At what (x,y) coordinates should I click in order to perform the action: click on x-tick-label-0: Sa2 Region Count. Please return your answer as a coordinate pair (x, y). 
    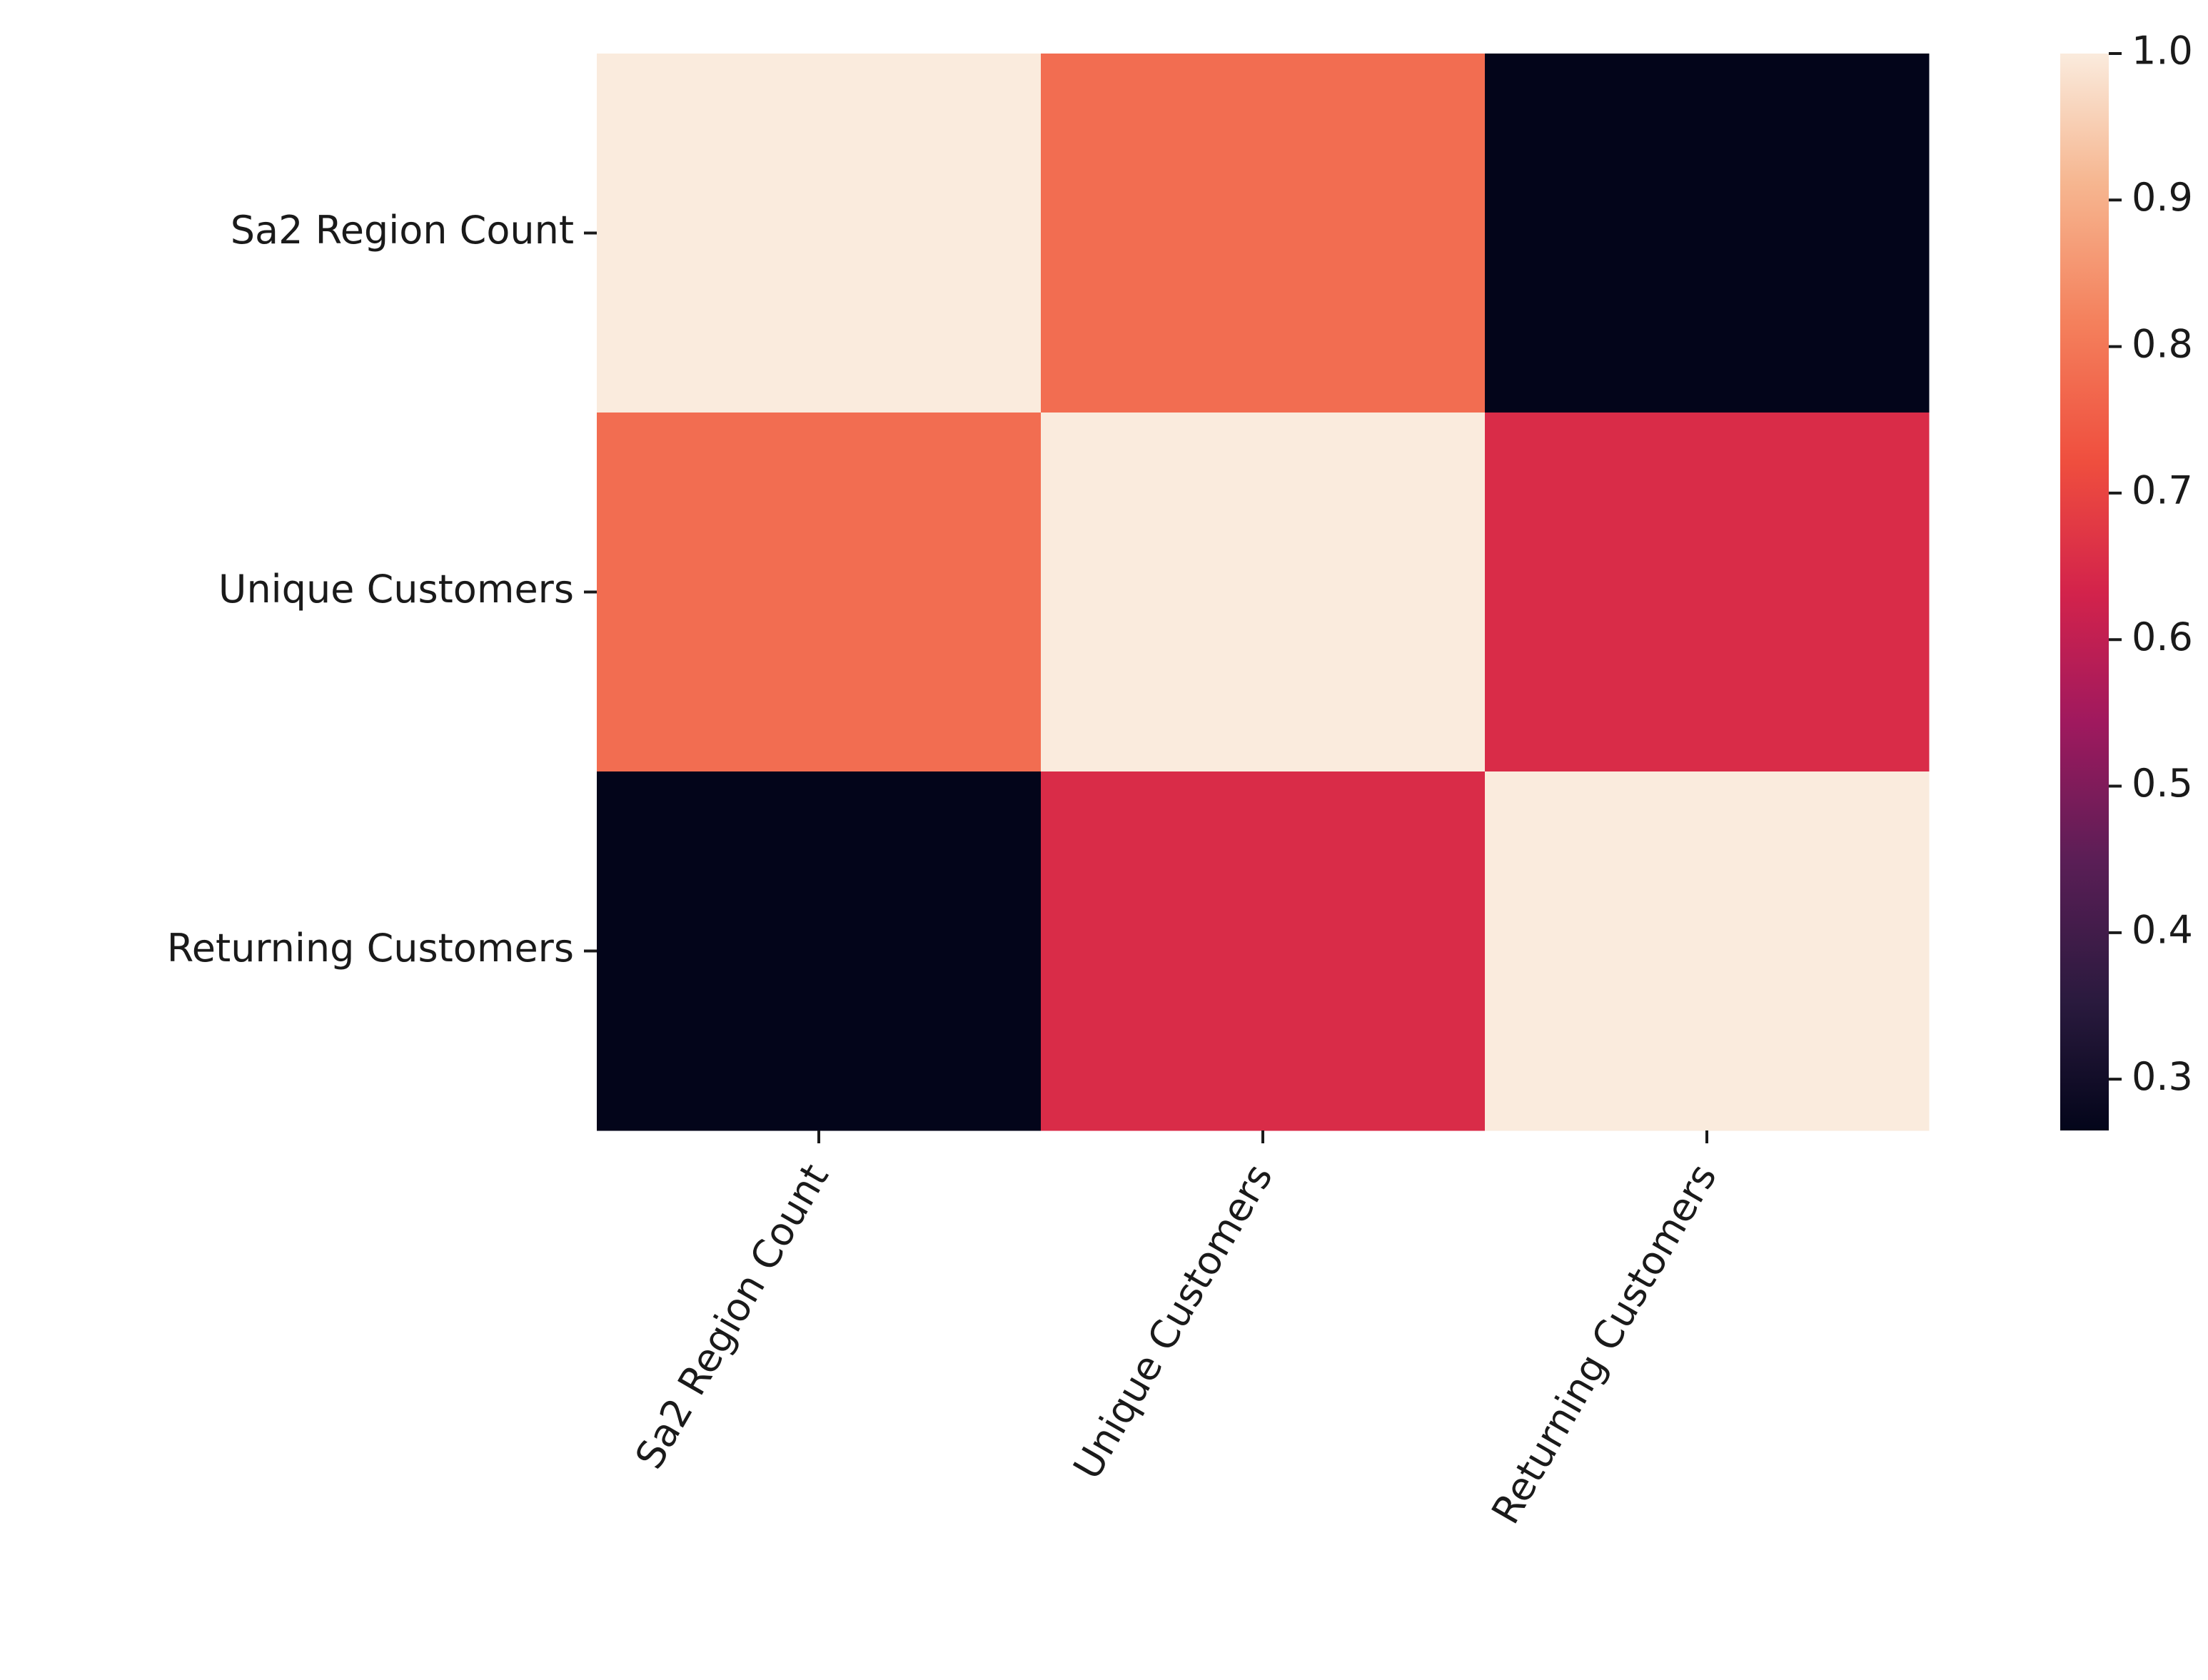
    Looking at the image, I should click on (732, 1316).